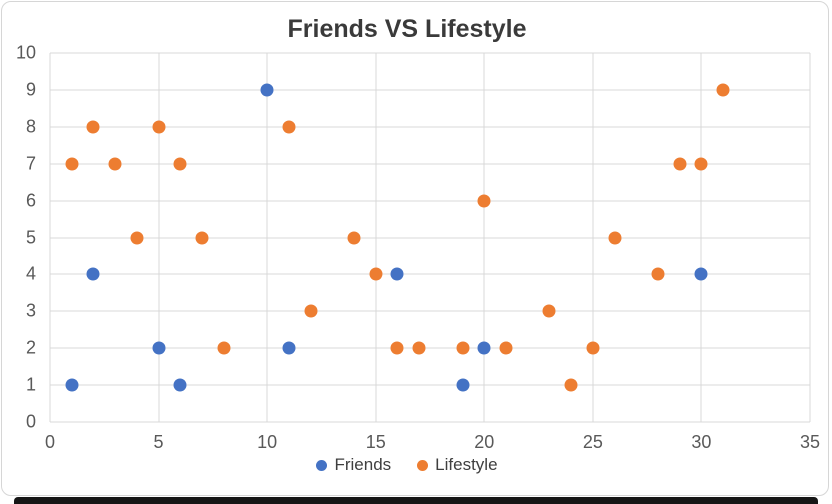 The width and height of the screenshot is (832, 504). What do you see at coordinates (30, 163) in the screenshot?
I see `y-axis-tick-label: 7` at bounding box center [30, 163].